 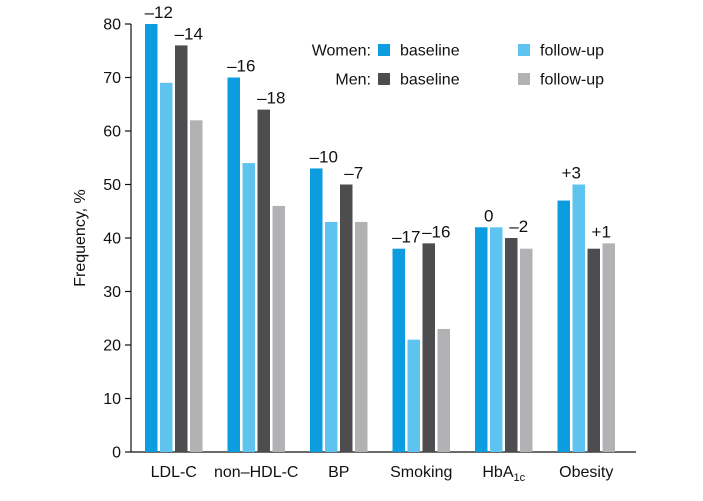 I want to click on y-tick-label: 40, so click(x=112, y=239).